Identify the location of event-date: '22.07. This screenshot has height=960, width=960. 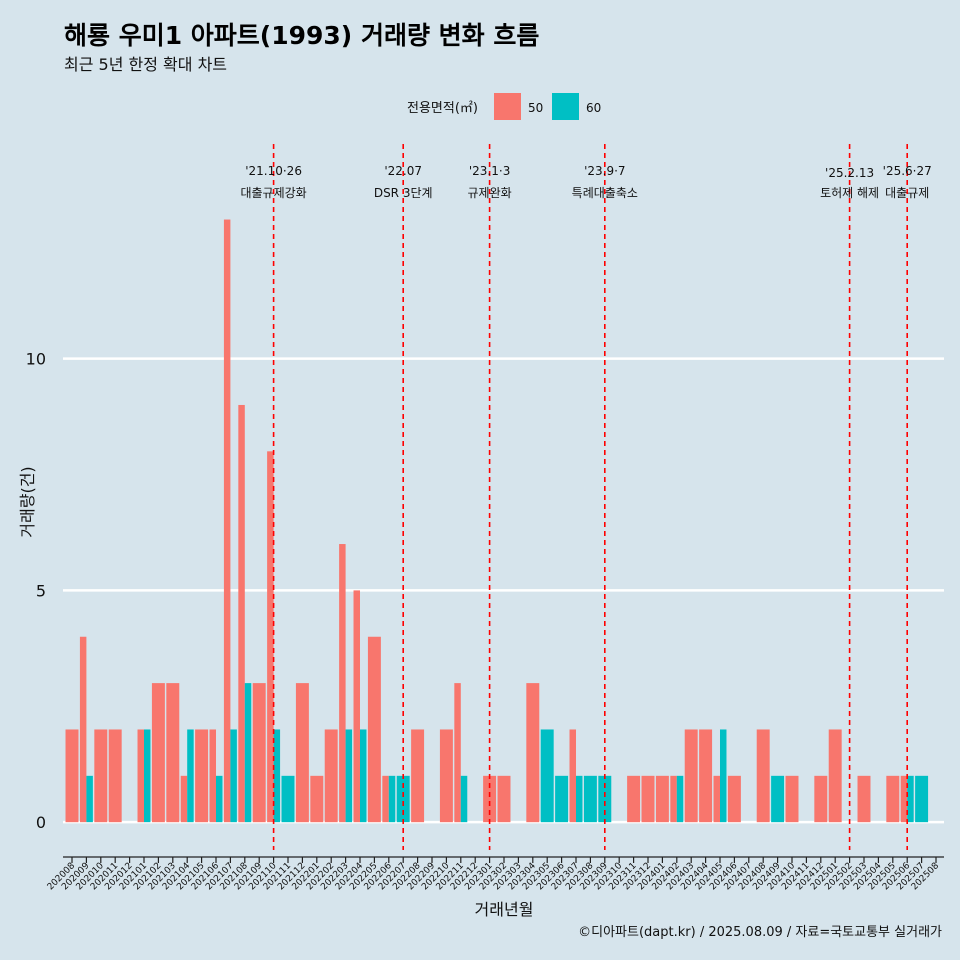
(403, 171).